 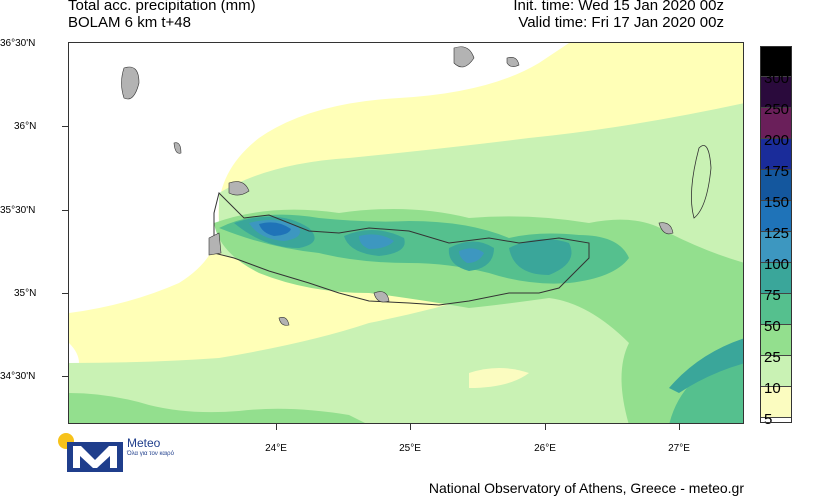 What do you see at coordinates (18, 376) in the screenshot?
I see `lat-label-34-30: 34°30'N` at bounding box center [18, 376].